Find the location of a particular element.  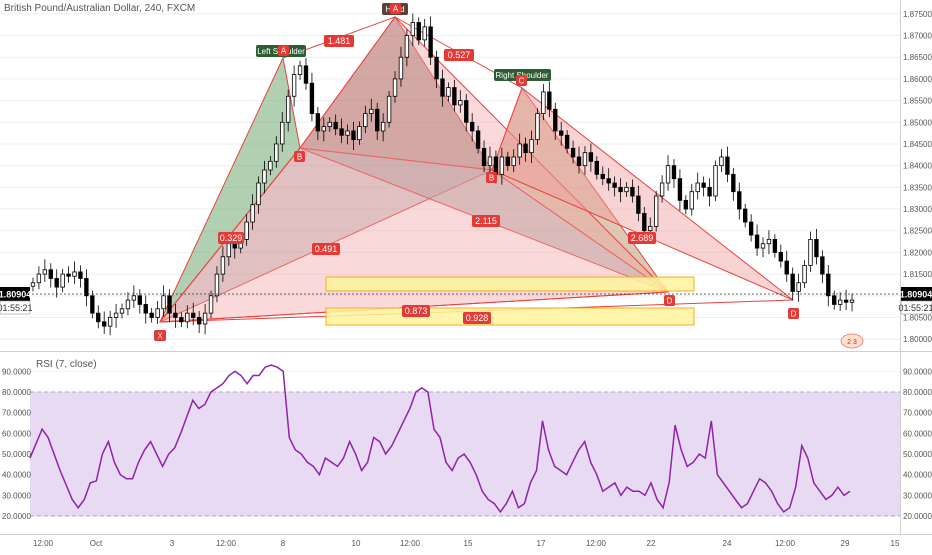

target-zone-lower is located at coordinates (510, 316).